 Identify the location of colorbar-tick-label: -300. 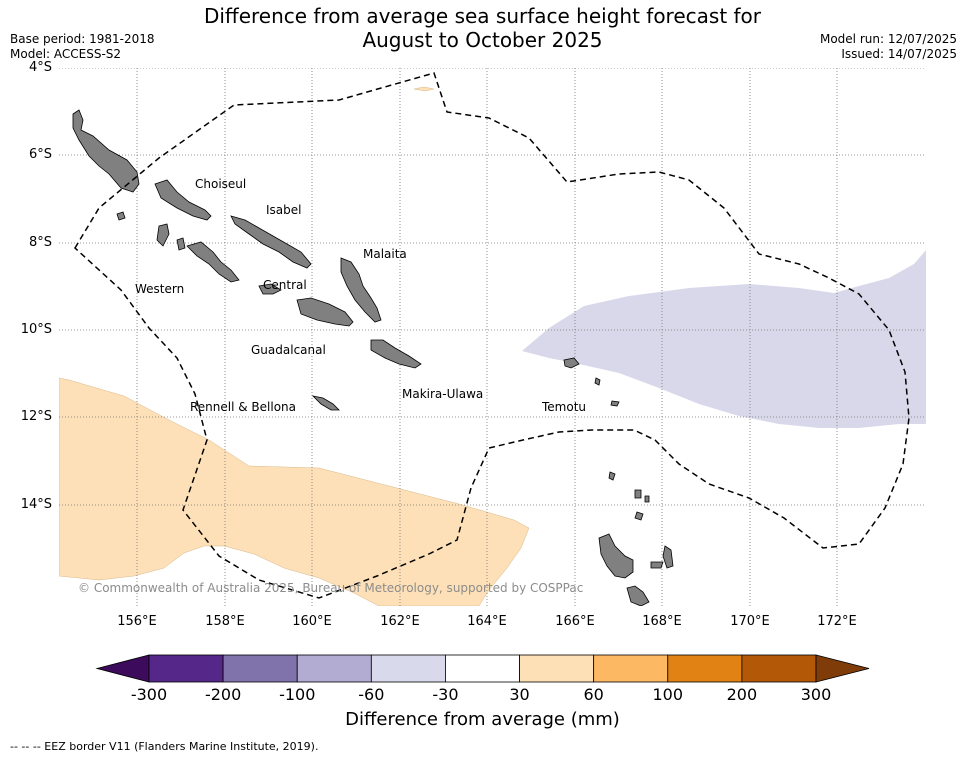
(149, 694).